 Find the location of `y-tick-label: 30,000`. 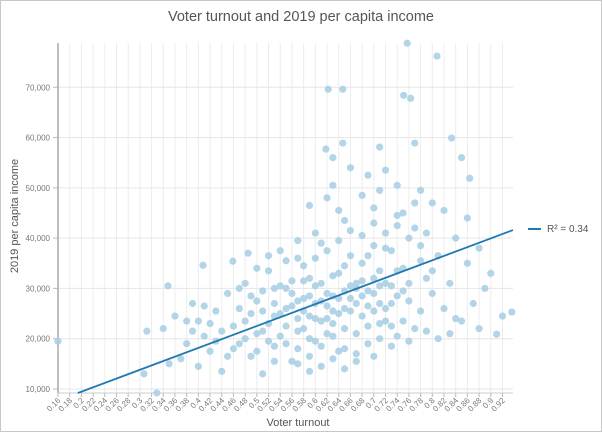

y-tick-label: 30,000 is located at coordinates (38, 288).